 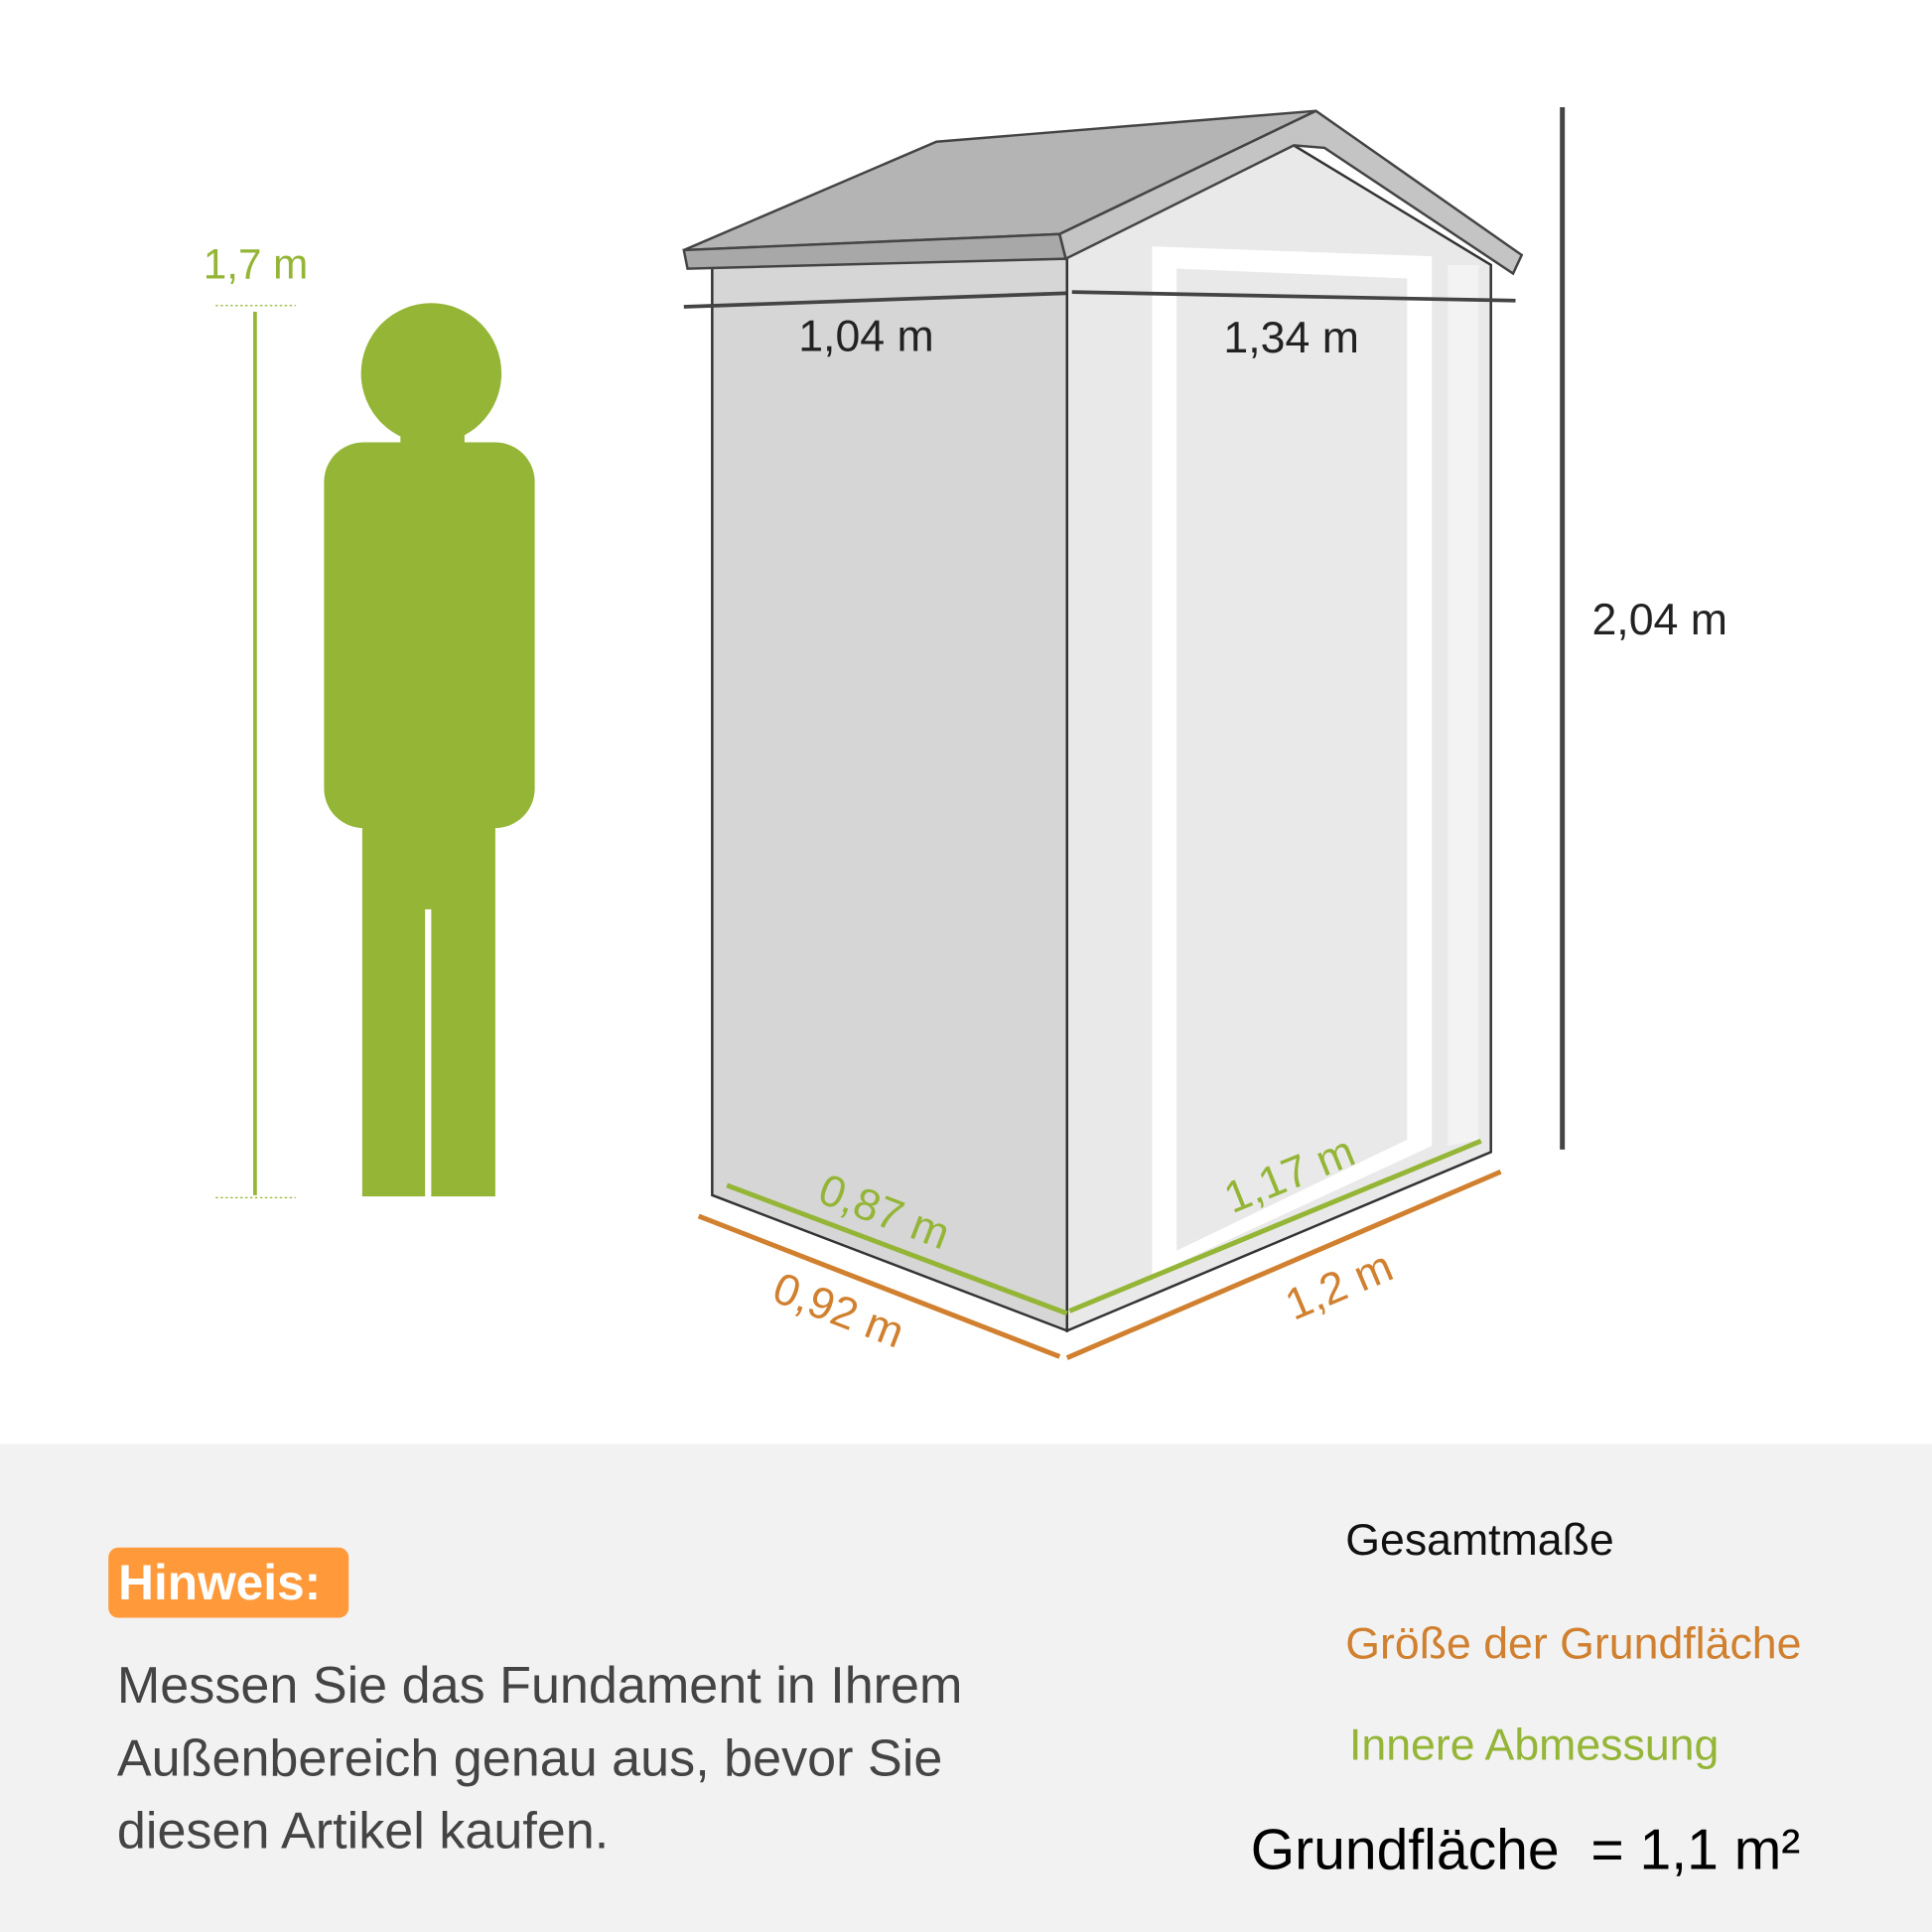 I want to click on note-line-1: Messen Sie das Fundament in Ihrem, so click(x=540, y=1686).